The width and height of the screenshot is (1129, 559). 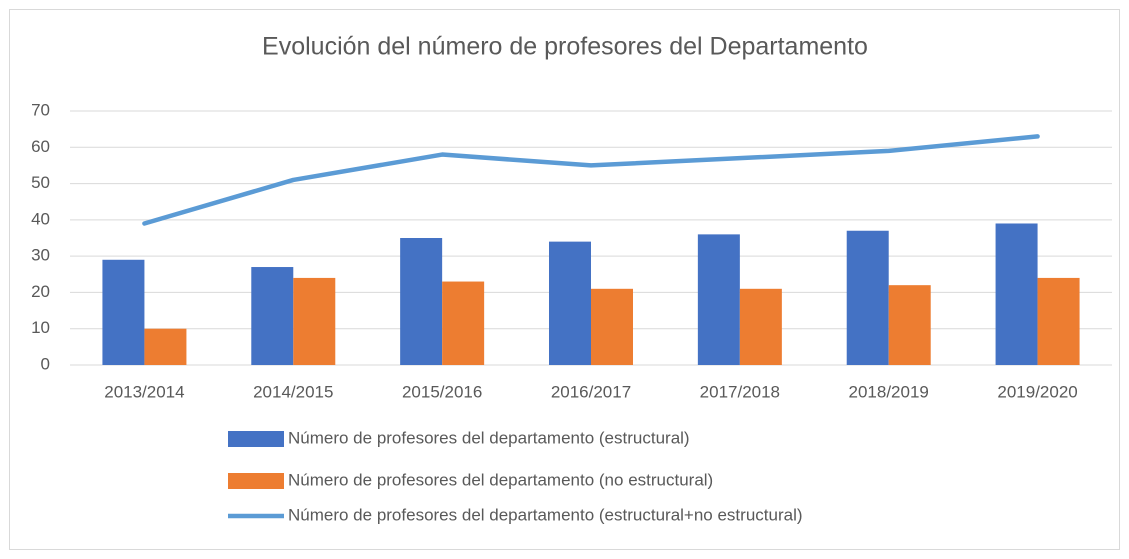 What do you see at coordinates (1037, 391) in the screenshot?
I see `x-tick-label: 2019/2020` at bounding box center [1037, 391].